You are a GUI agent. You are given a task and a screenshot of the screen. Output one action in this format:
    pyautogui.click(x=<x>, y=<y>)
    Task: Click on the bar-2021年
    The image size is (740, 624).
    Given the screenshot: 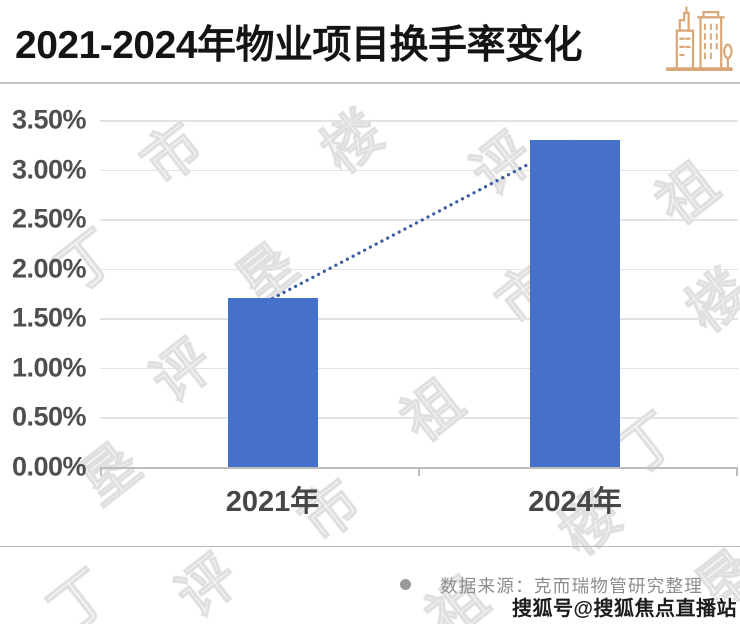 What is the action you would take?
    pyautogui.click(x=272, y=382)
    